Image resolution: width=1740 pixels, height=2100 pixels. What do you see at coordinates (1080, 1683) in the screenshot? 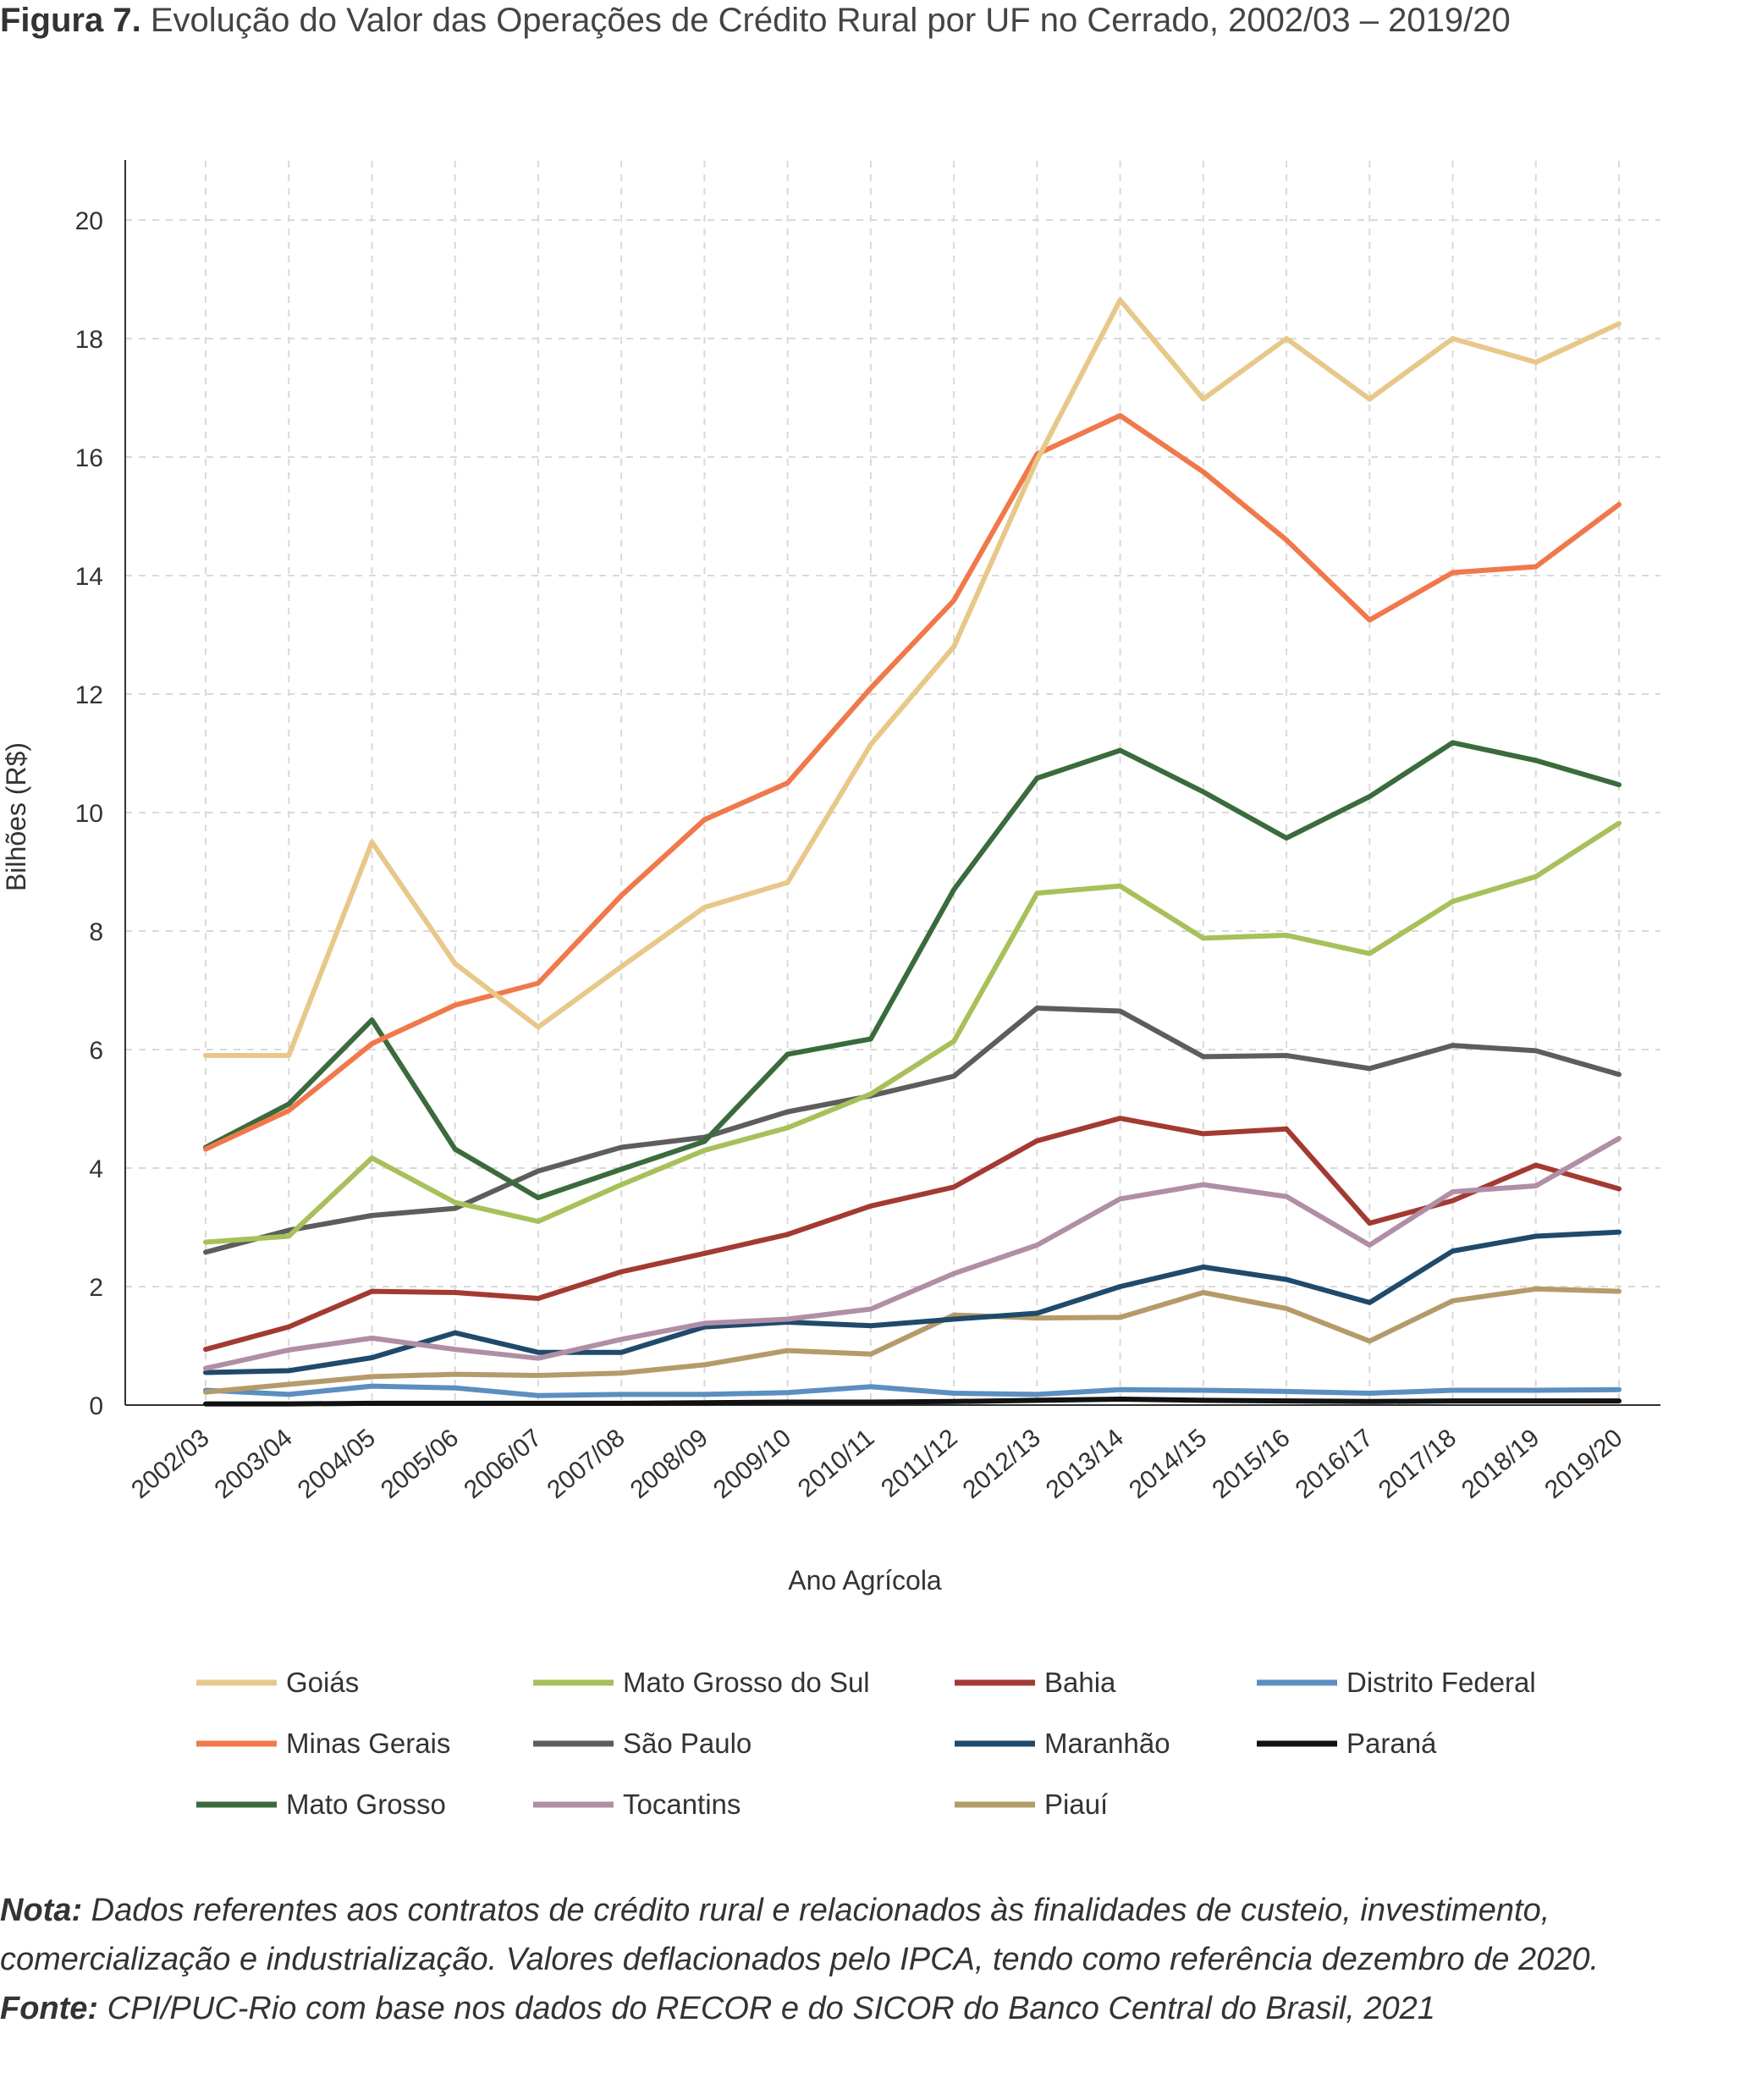
I see `legend-label: Bahia` at bounding box center [1080, 1683].